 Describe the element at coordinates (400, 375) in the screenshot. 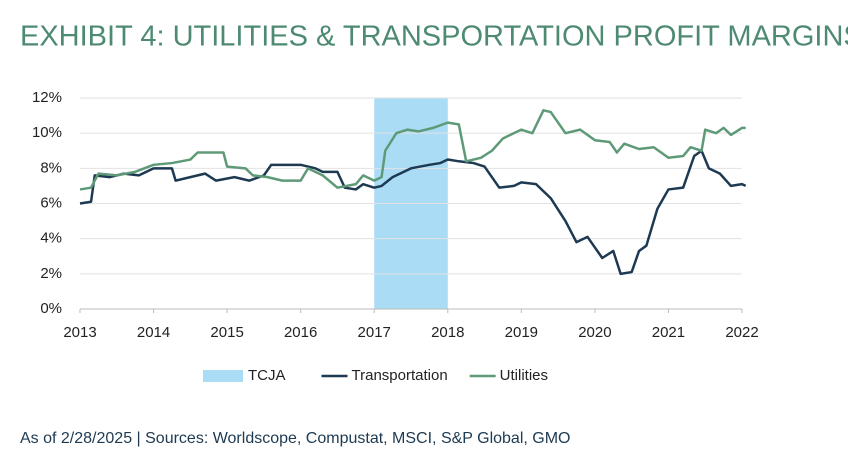

I see `legend-label: Transportation` at that location.